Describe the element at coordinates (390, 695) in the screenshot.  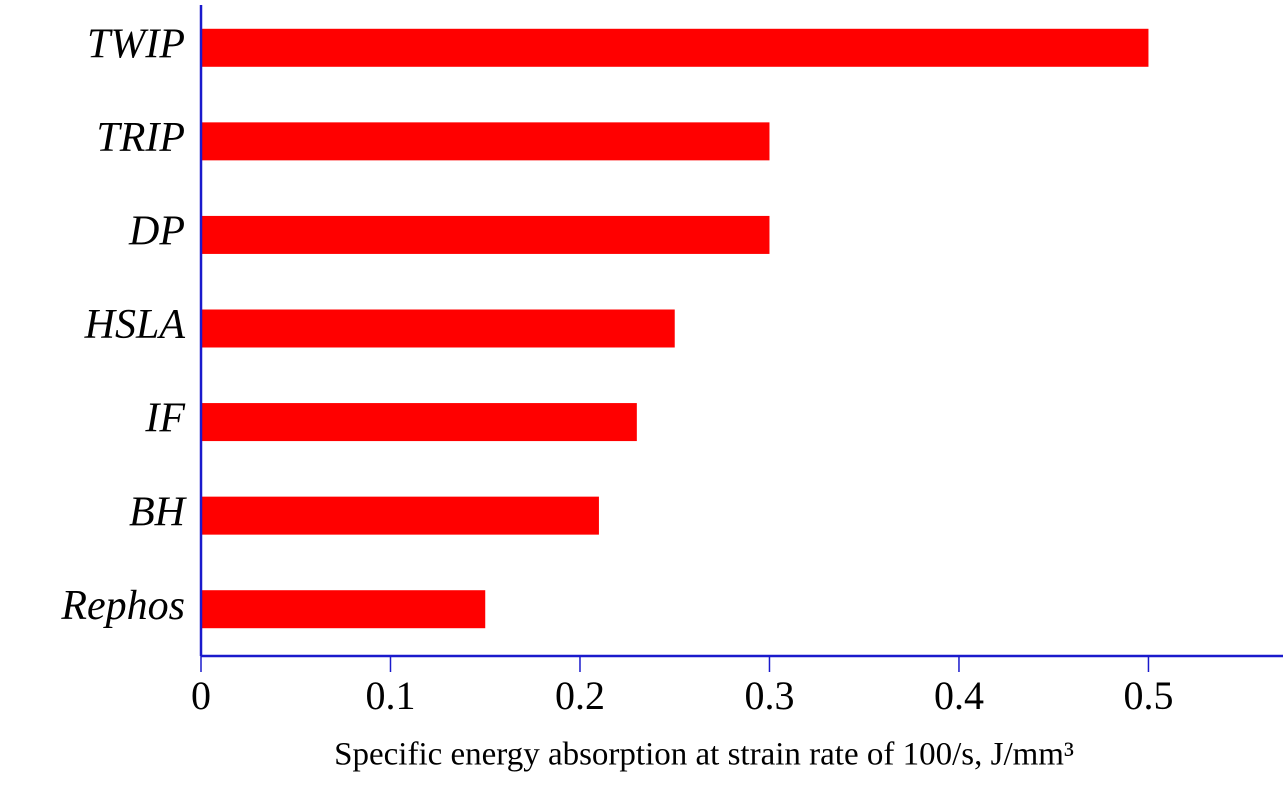
I see `x-tick-label: 0.1` at that location.